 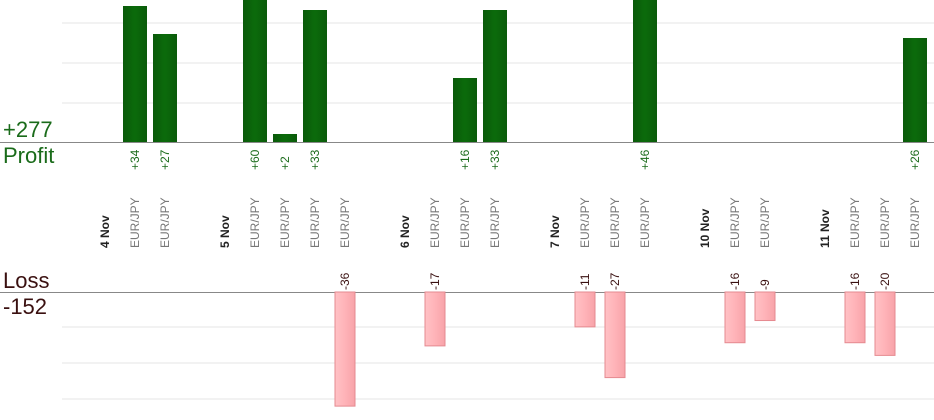 I want to click on loss-label: Loss, so click(x=26, y=280).